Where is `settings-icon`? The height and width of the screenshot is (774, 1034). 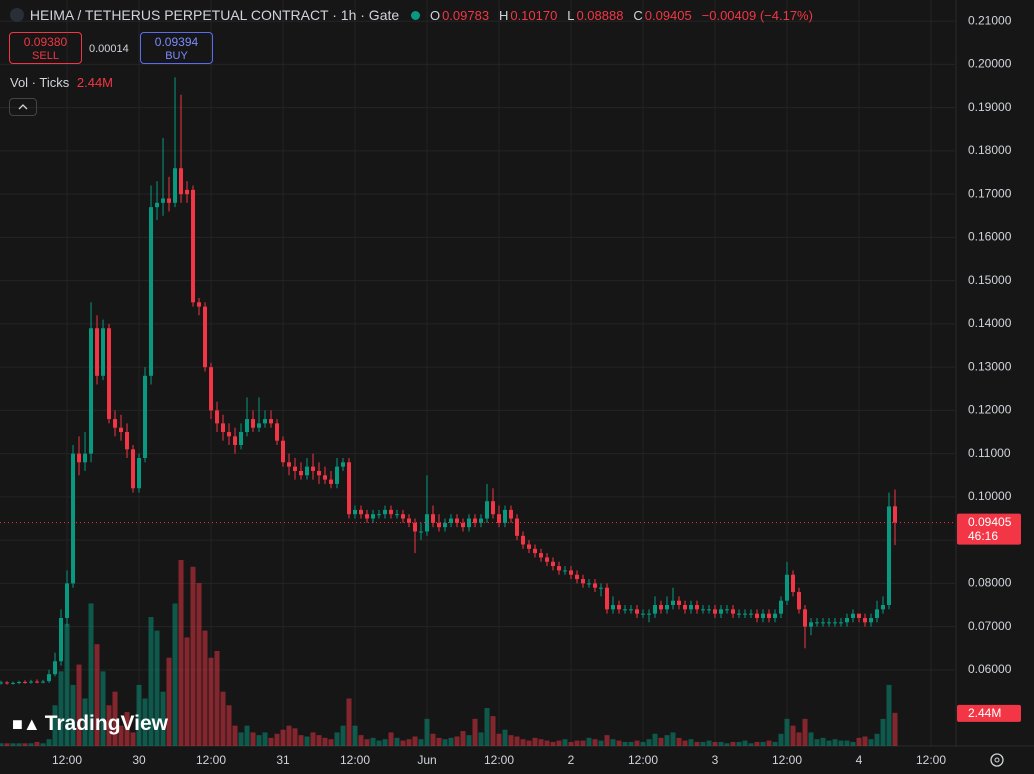
settings-icon is located at coordinates (997, 760).